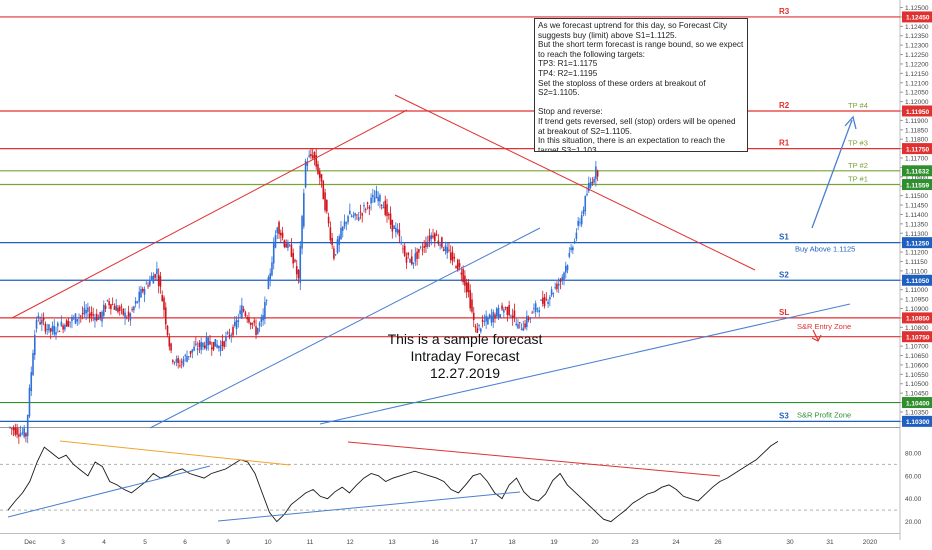  What do you see at coordinates (917, 384) in the screenshot?
I see `y-tick-label: 1.10500` at bounding box center [917, 384].